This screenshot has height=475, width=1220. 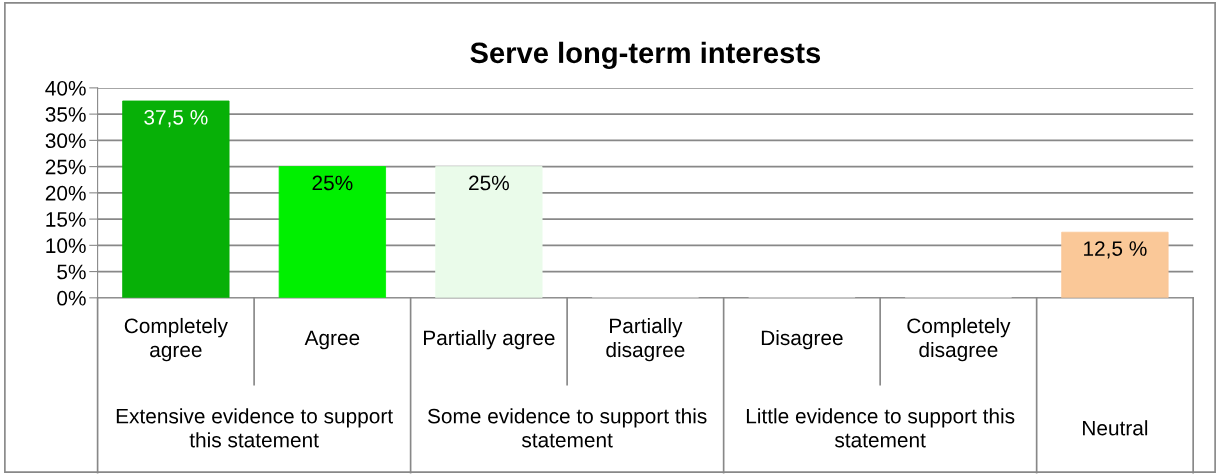 What do you see at coordinates (959, 339) in the screenshot?
I see `x-tick-label: Completely disagree` at bounding box center [959, 339].